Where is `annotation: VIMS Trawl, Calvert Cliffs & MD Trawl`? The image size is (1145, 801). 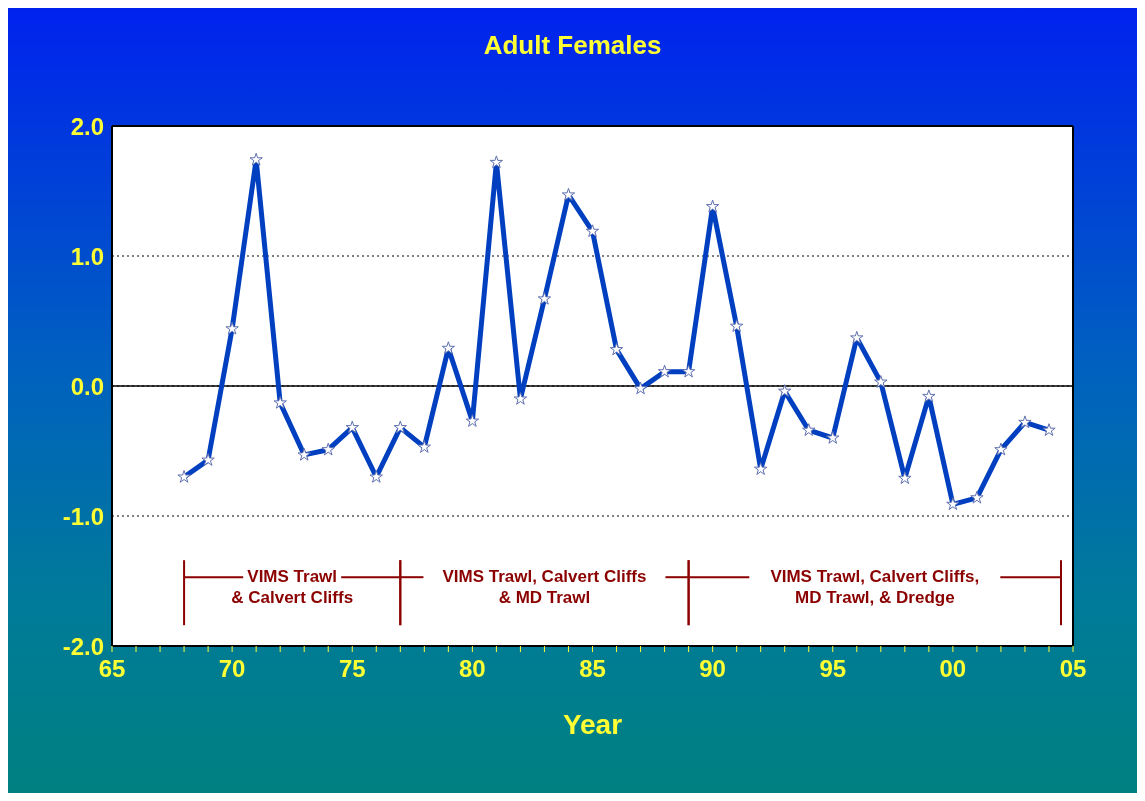
annotation: VIMS Trawl, Calvert Cliffs & MD Trawl is located at coordinates (544, 587).